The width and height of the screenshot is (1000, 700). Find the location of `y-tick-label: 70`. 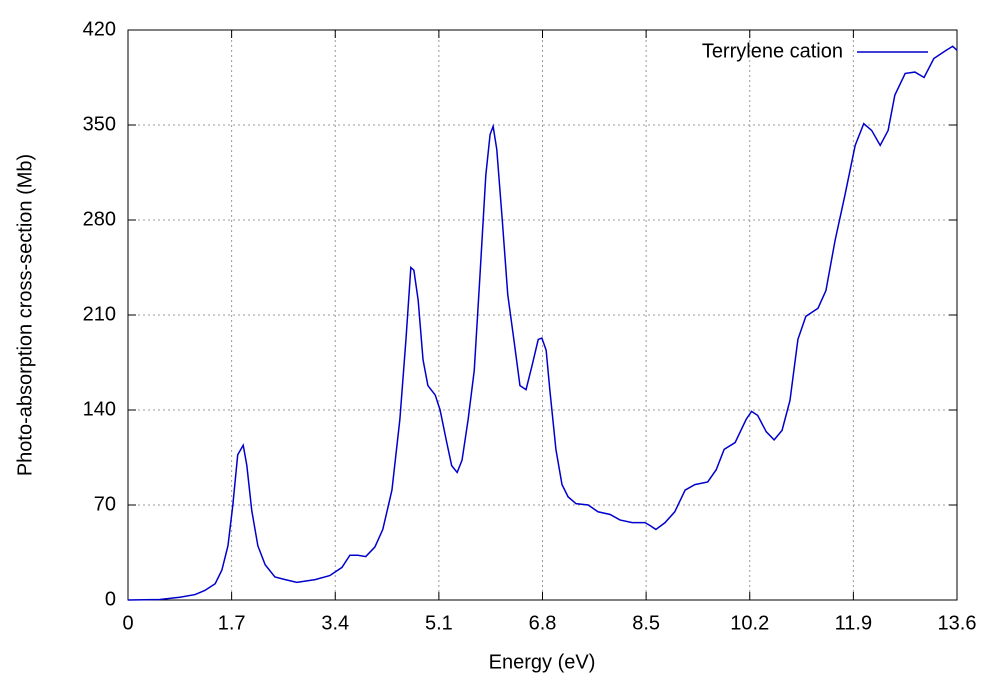

y-tick-label: 70 is located at coordinates (105, 504).